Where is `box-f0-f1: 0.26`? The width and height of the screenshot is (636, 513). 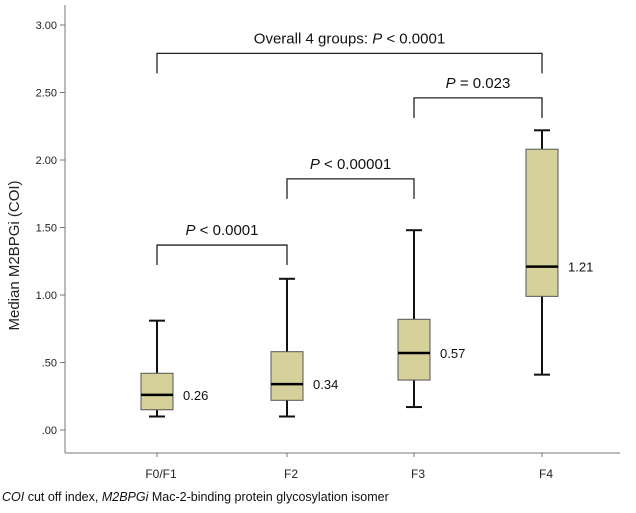 box-f0-f1: 0.26 is located at coordinates (174, 368).